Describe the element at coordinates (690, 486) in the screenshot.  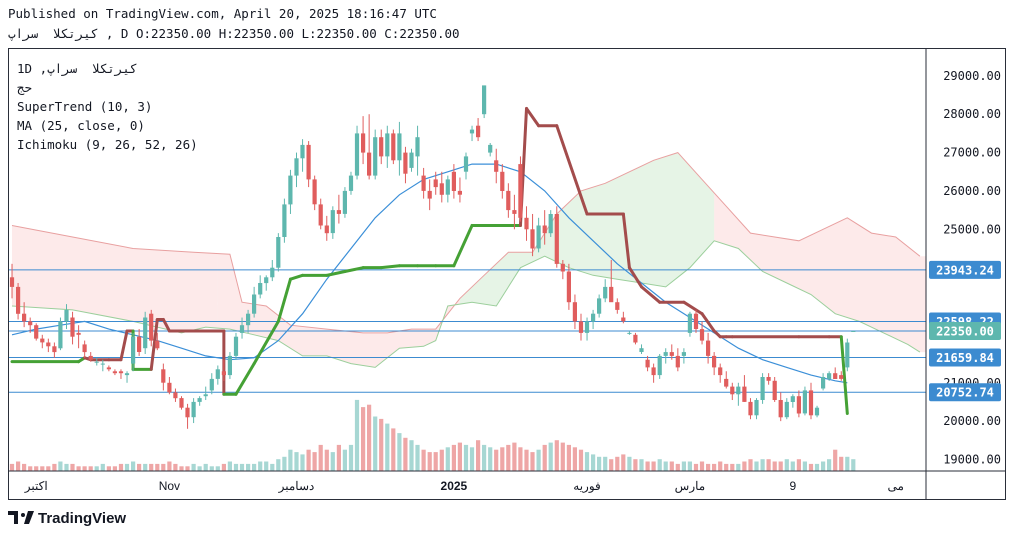
I see `time-tick-label: مارس` at that location.